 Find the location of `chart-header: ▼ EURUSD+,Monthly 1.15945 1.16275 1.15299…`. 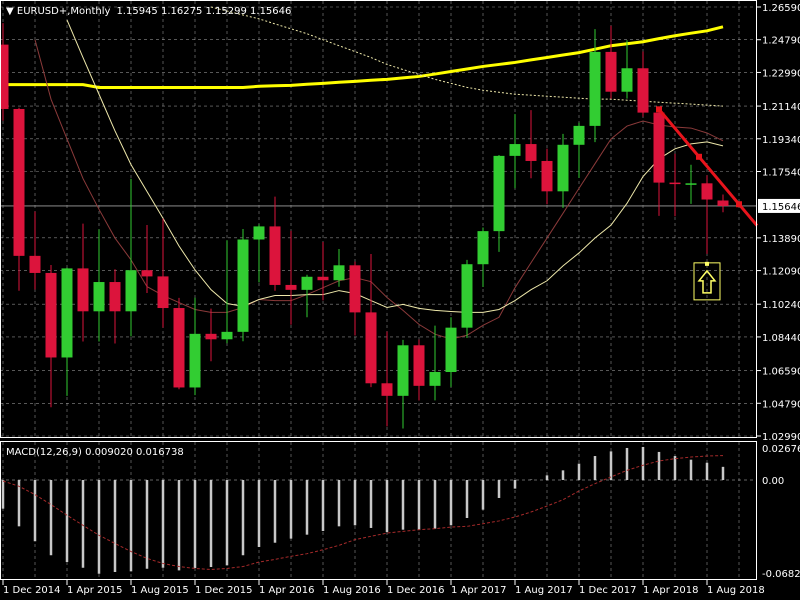

chart-header: ▼ EURUSD+,Monthly 1.15945 1.16275 1.15299… is located at coordinates (148, 11).